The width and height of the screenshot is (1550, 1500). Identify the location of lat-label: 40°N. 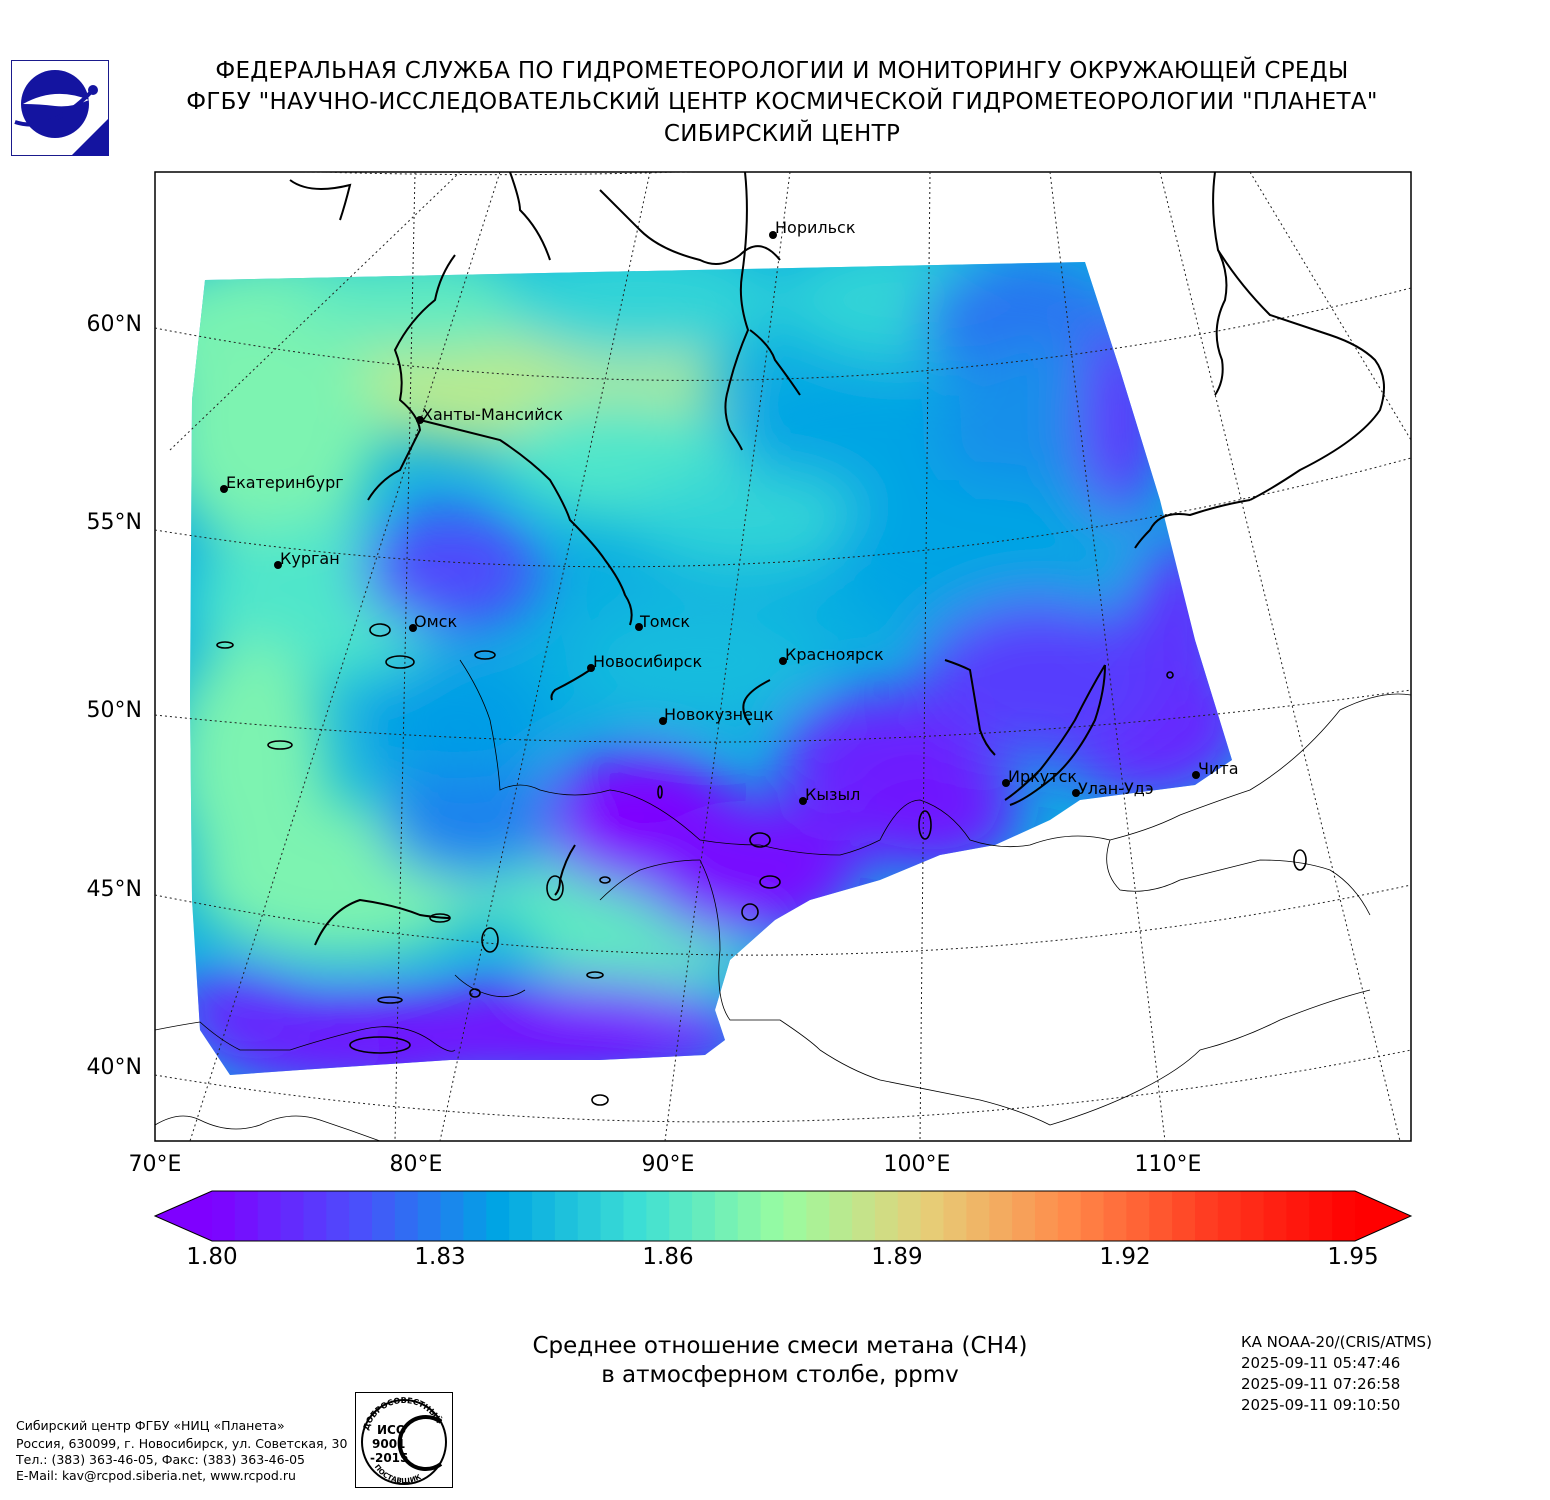
(114, 1067).